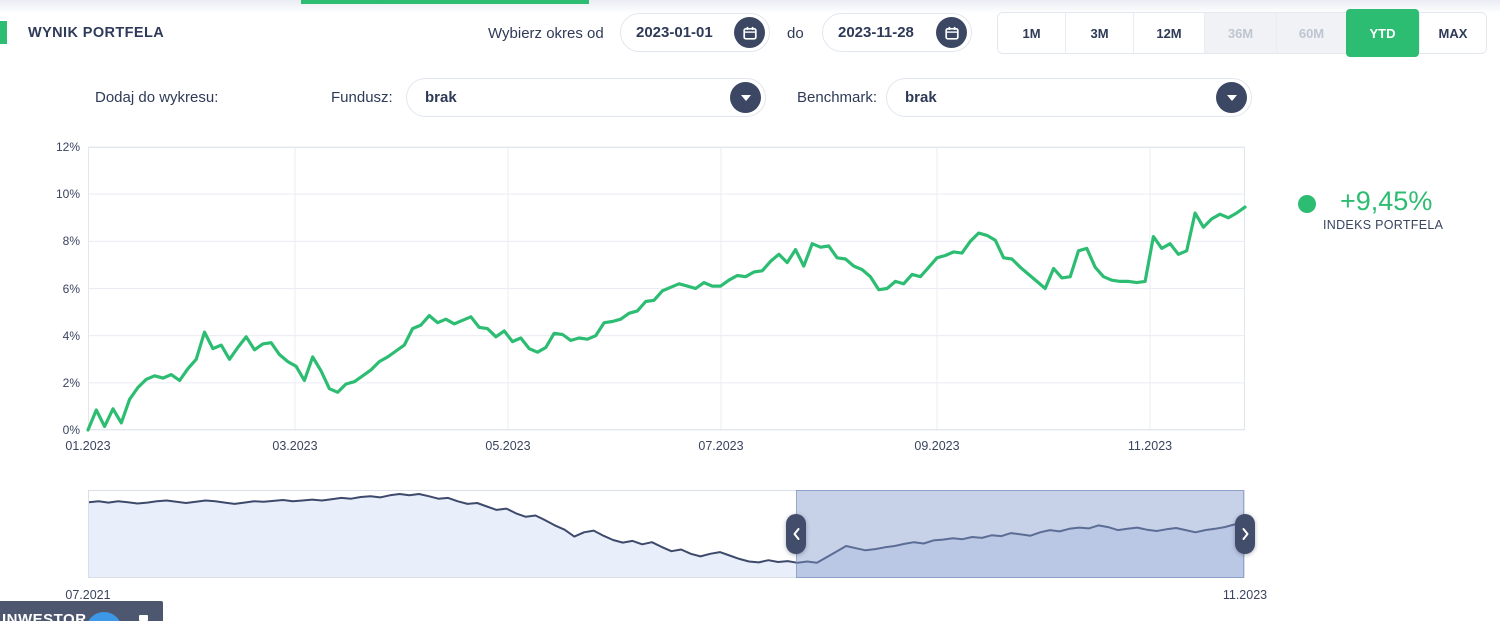 The width and height of the screenshot is (1500, 621). What do you see at coordinates (362, 97) in the screenshot?
I see `fund-label: Fundusz:` at bounding box center [362, 97].